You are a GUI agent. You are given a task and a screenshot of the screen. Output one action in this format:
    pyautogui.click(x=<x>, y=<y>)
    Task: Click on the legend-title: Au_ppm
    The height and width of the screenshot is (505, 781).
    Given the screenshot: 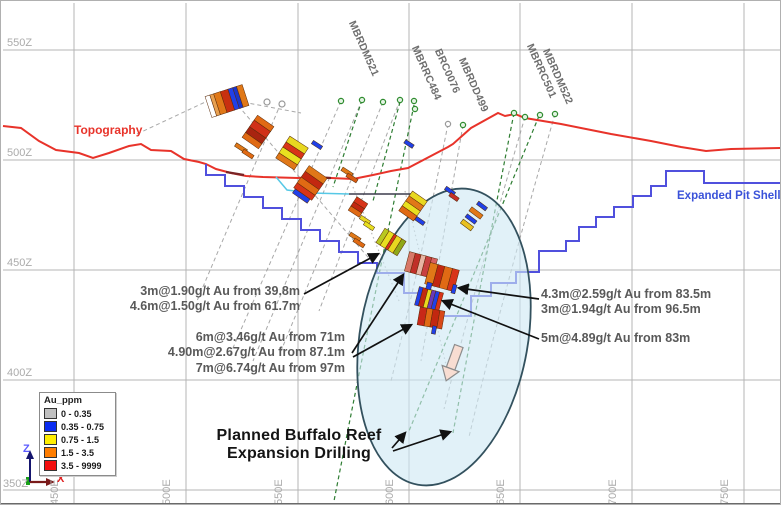 What is the action you would take?
    pyautogui.click(x=63, y=400)
    